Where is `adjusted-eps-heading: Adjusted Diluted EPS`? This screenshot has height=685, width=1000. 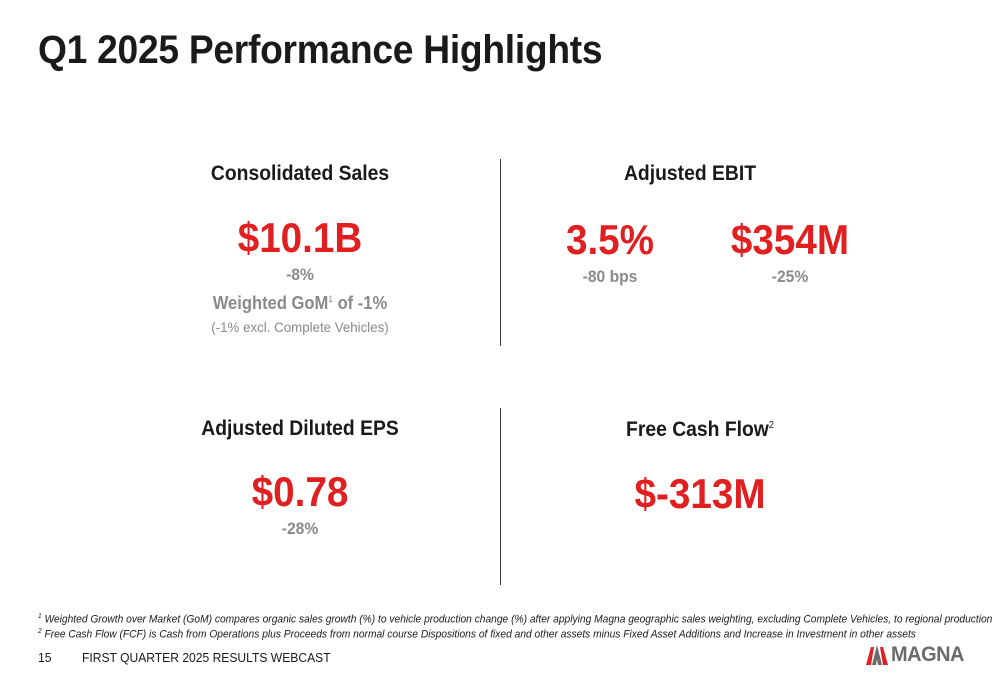 adjusted-eps-heading: Adjusted Diluted EPS is located at coordinates (300, 428).